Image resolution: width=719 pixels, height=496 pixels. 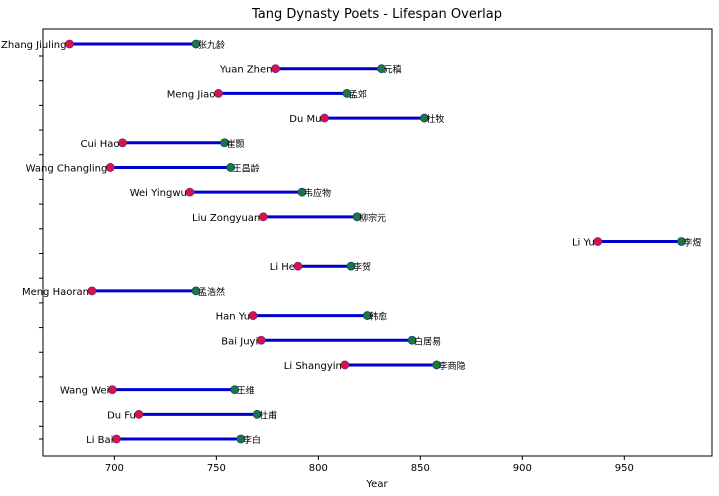 What do you see at coordinates (362, 267) in the screenshot?
I see `poet-chinese-label: 李贺` at bounding box center [362, 267].